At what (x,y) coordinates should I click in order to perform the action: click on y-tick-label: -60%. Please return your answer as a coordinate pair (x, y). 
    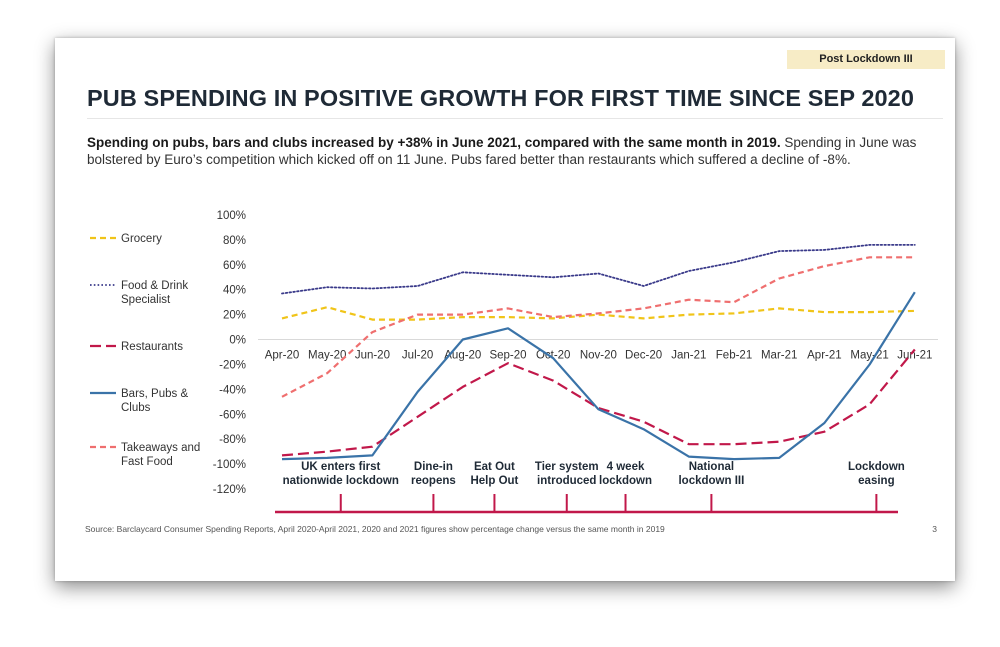
    Looking at the image, I should click on (232, 415).